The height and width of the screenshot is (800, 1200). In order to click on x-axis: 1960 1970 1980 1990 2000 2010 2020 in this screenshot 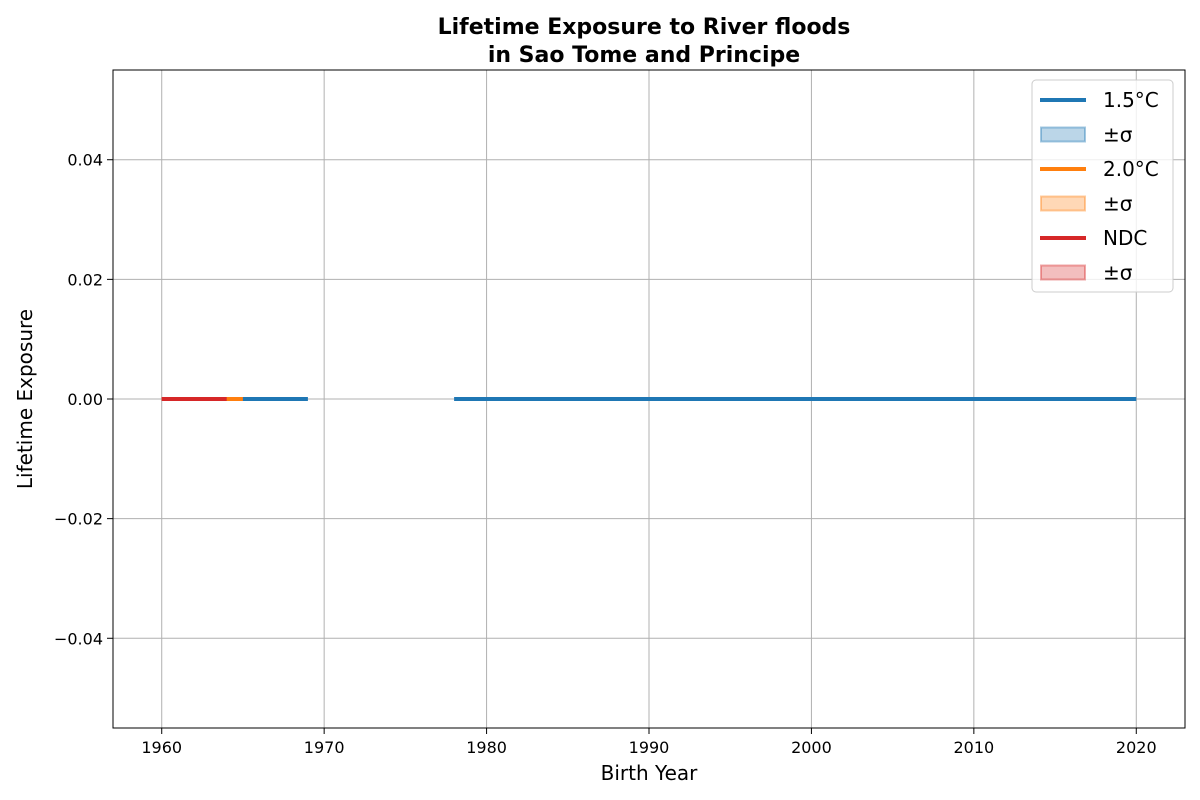, I will do `click(649, 742)`.